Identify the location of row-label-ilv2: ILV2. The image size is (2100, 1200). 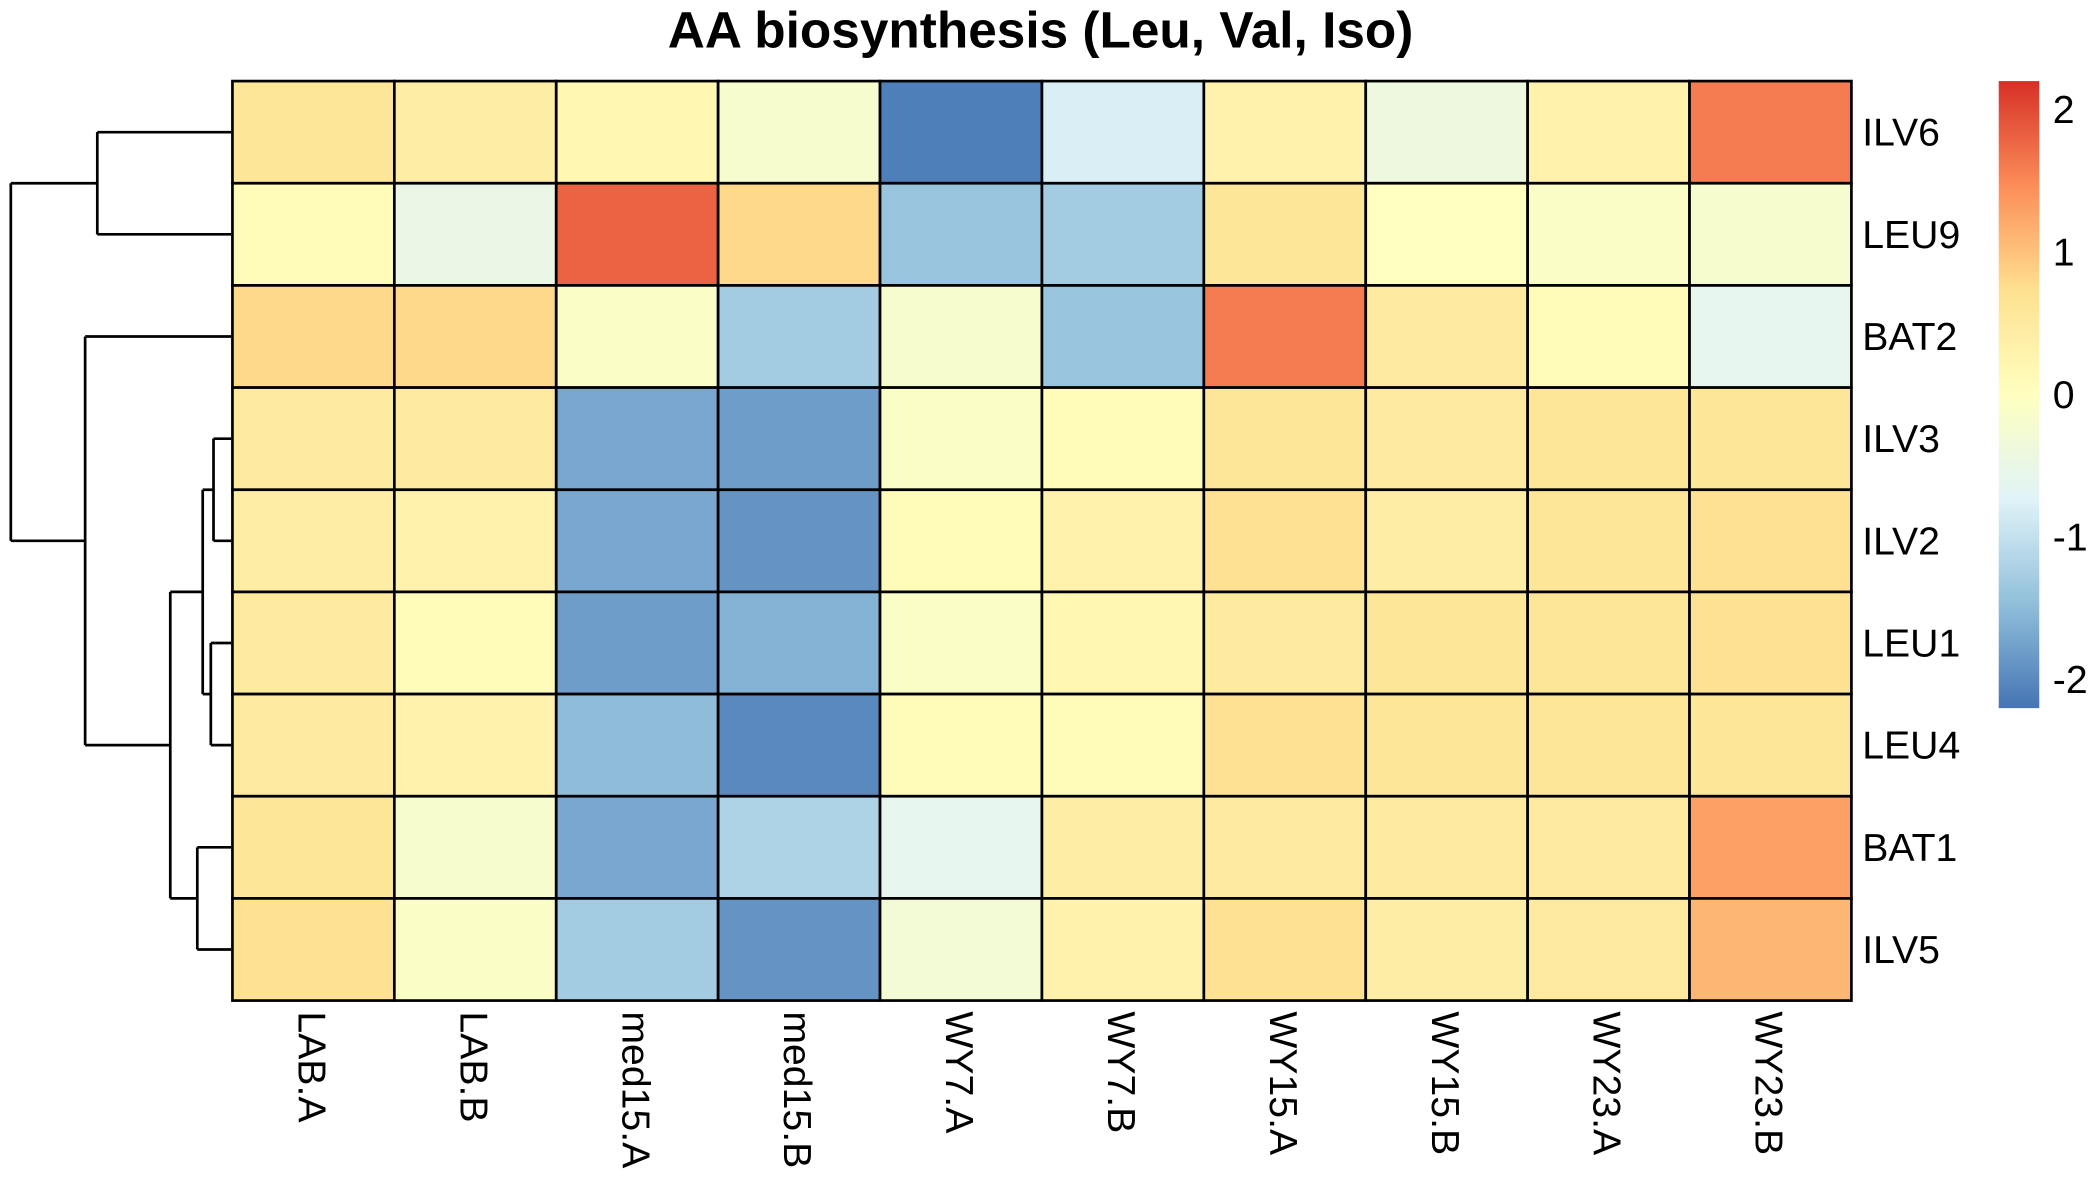
(1901, 541).